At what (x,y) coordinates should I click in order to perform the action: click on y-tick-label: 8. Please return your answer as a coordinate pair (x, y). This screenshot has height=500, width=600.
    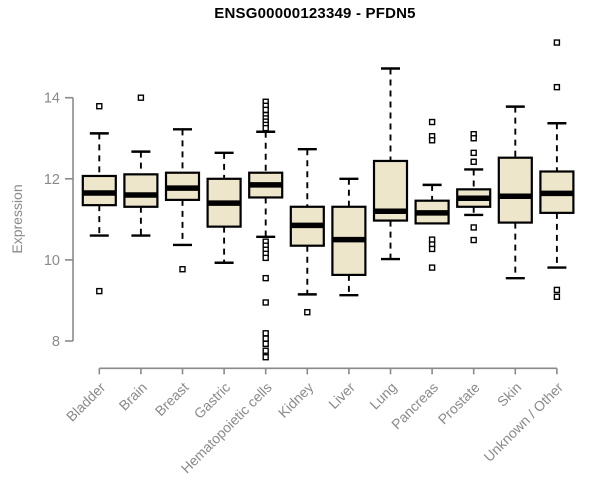
    Looking at the image, I should click on (56, 342).